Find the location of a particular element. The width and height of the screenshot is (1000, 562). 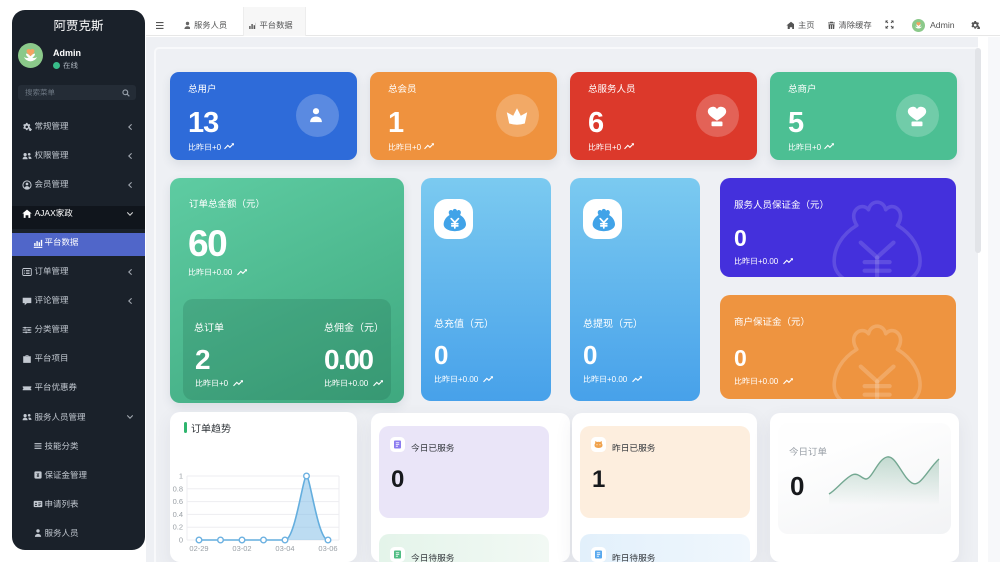

svg-text: 03-04 is located at coordinates (284, 548).